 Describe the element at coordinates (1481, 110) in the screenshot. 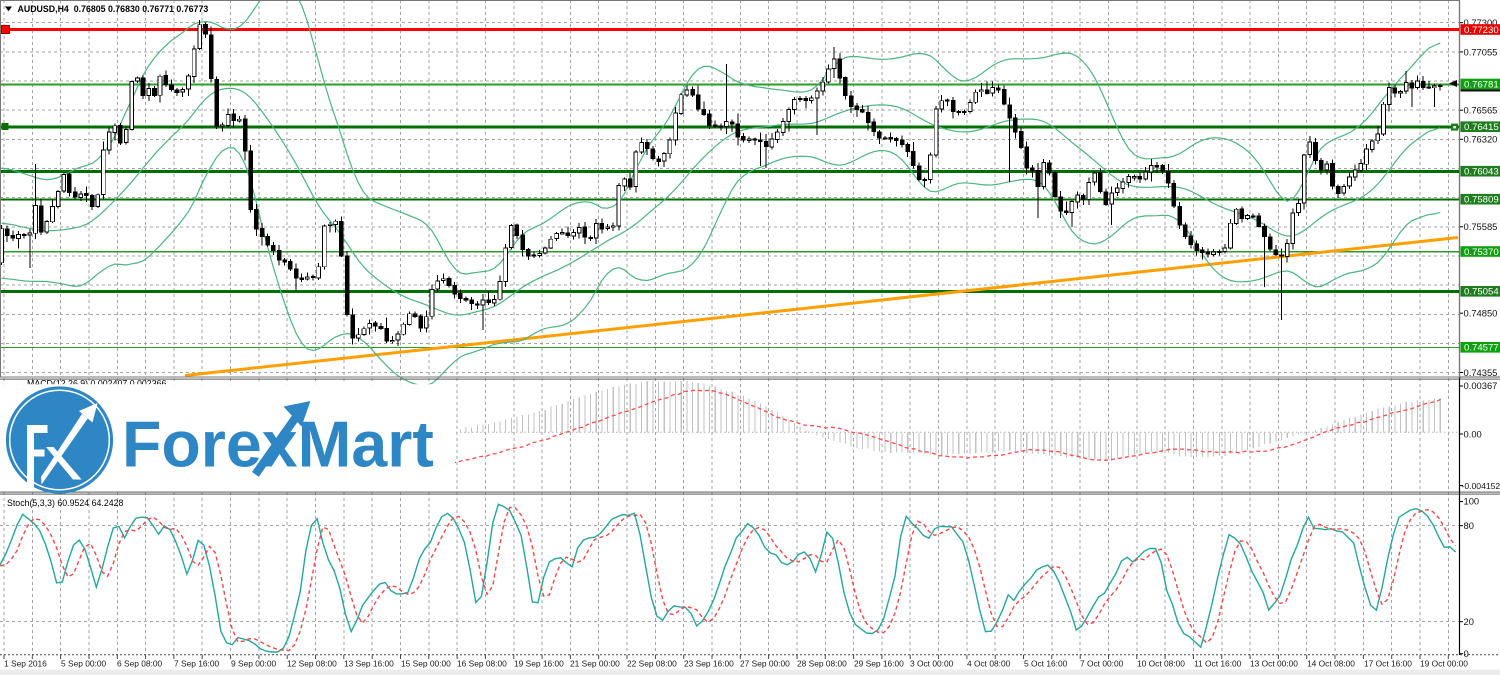

I see `svg-text: 0.76565` at that location.